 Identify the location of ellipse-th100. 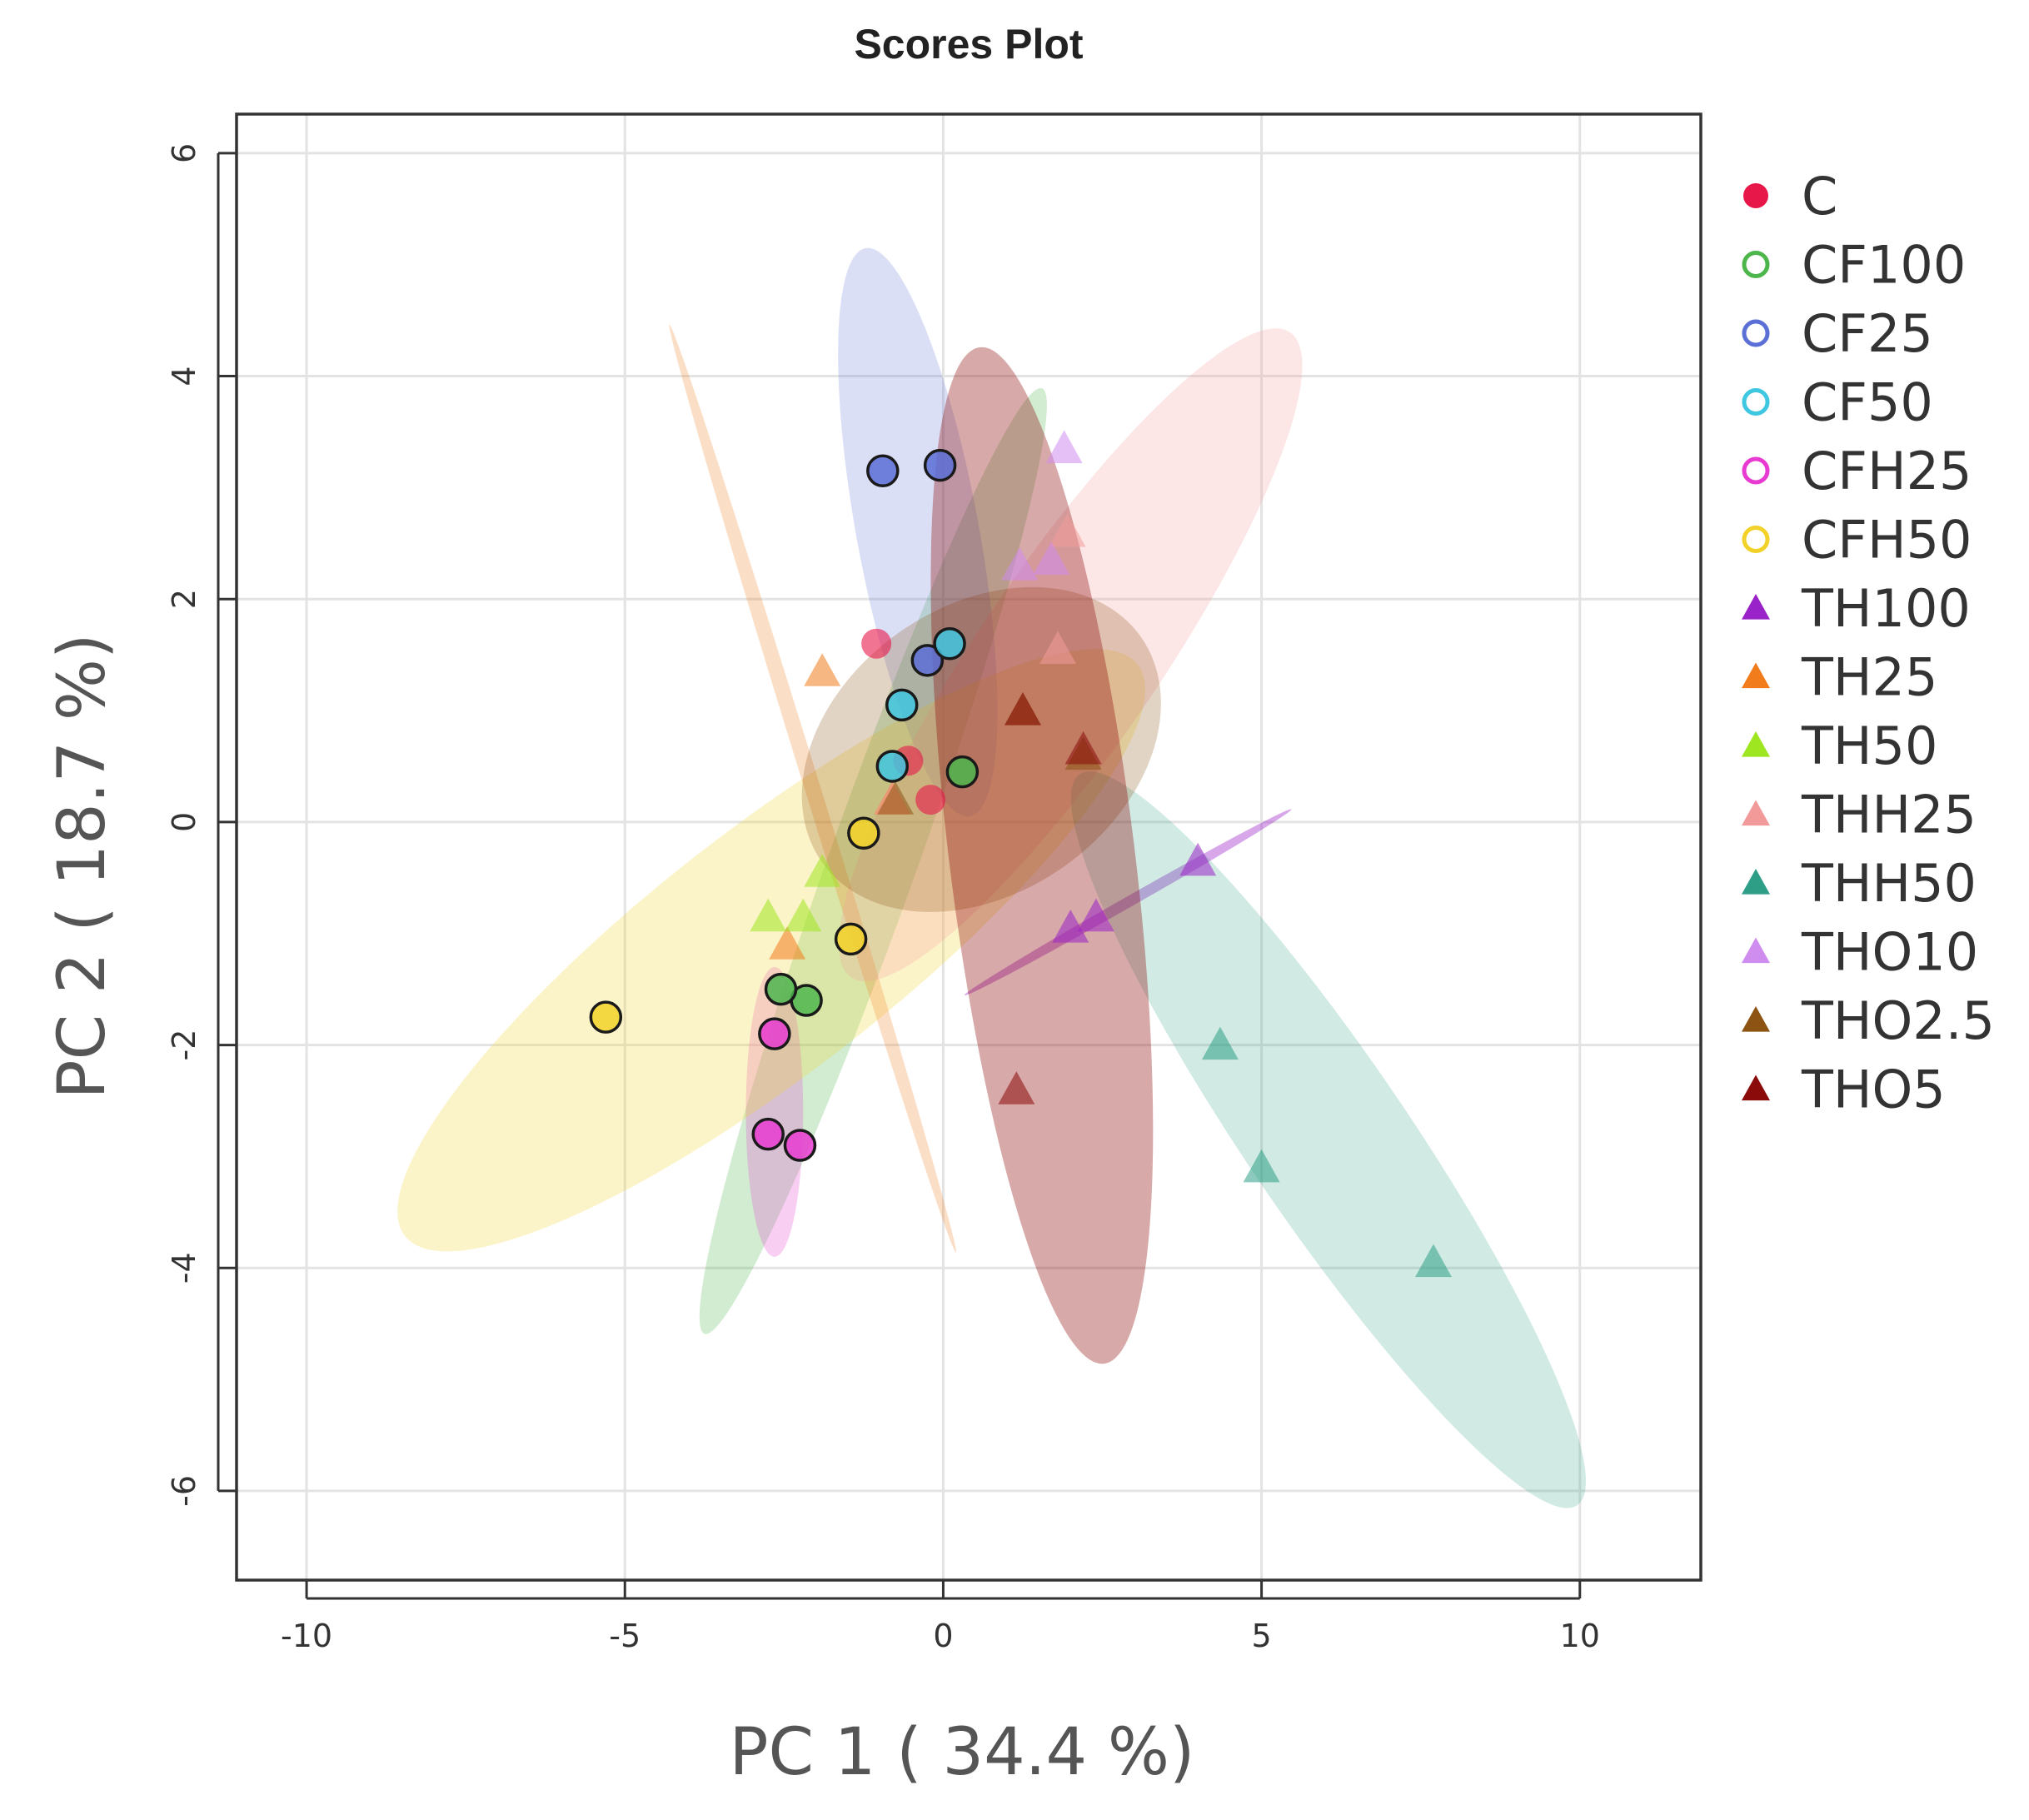
(1128, 902).